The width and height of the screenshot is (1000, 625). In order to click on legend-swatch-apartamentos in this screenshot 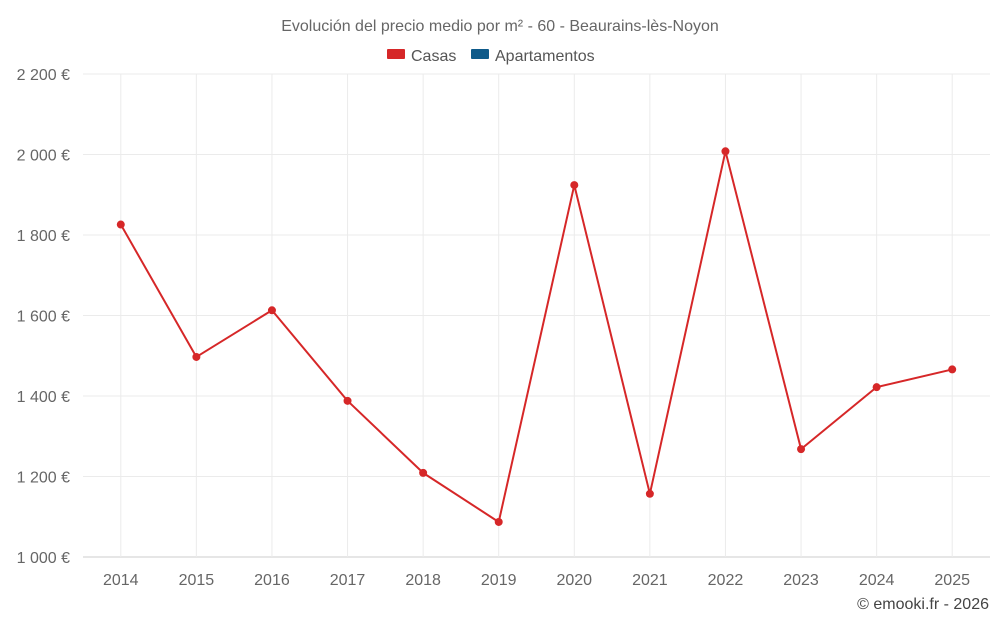, I will do `click(480, 54)`.